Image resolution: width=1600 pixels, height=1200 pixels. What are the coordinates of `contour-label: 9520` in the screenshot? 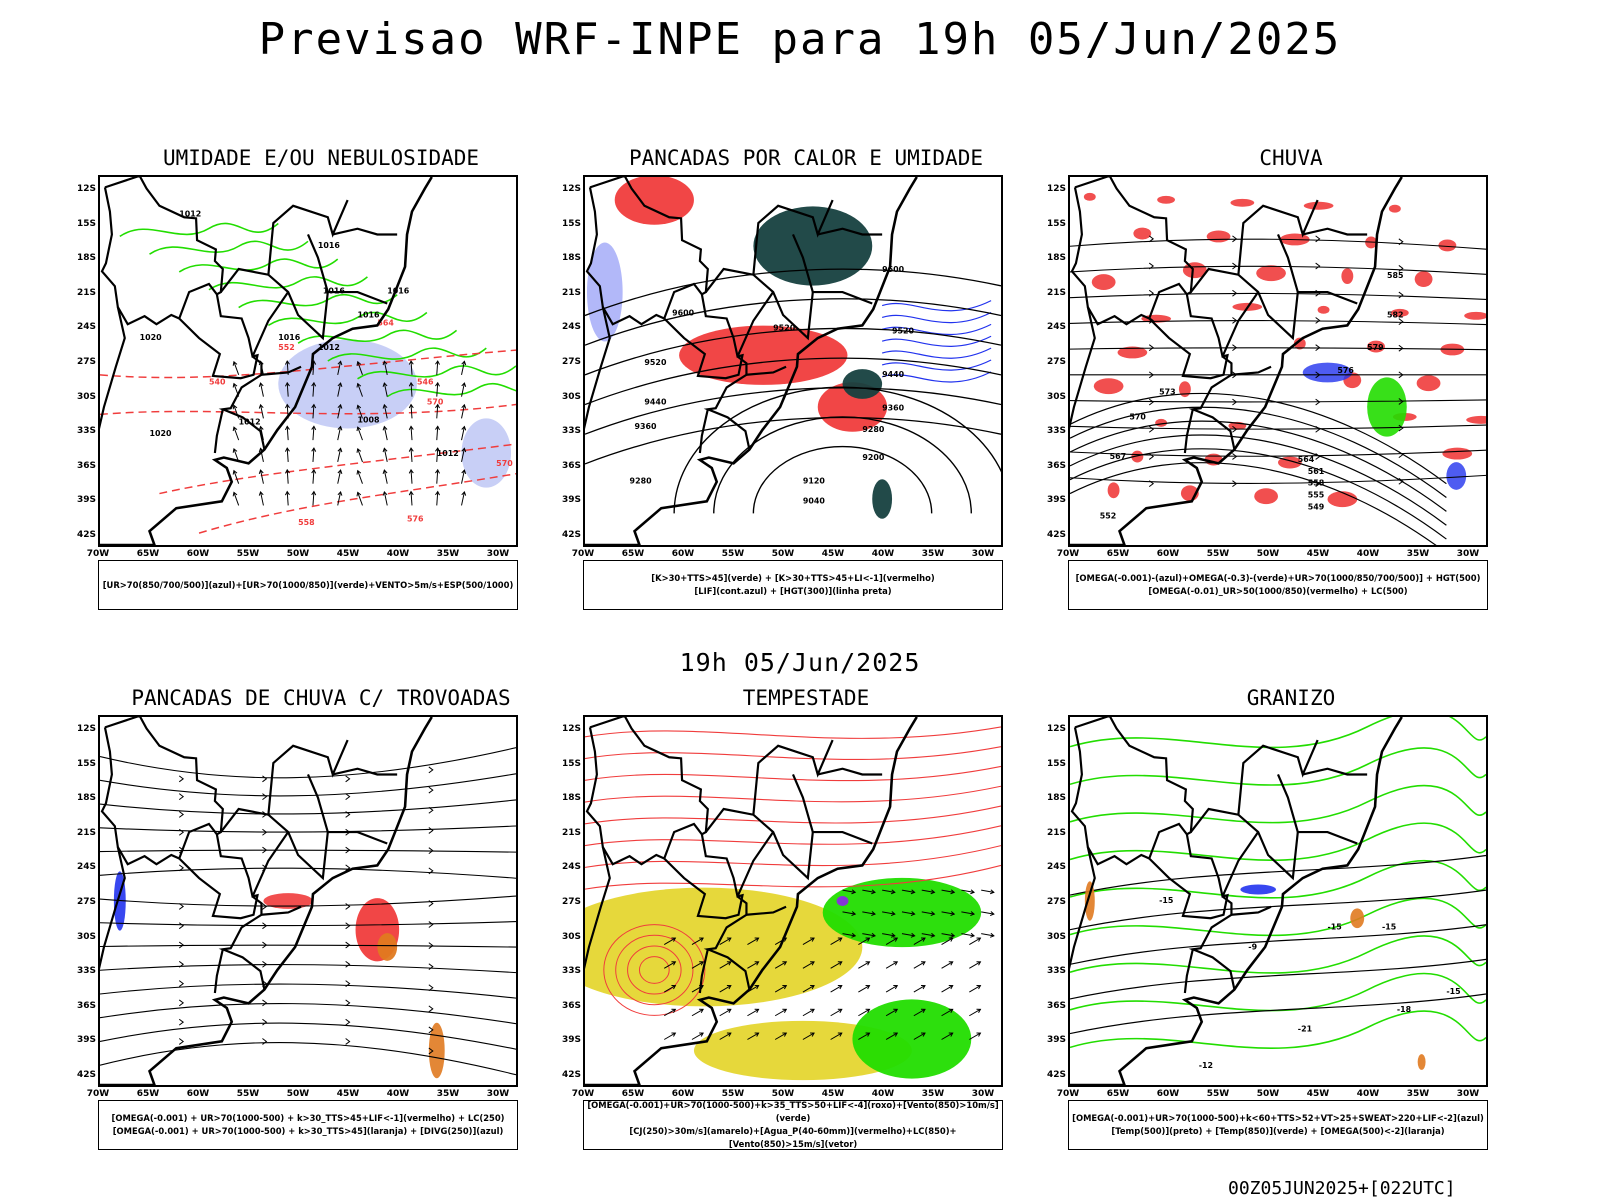 It's located at (903, 330).